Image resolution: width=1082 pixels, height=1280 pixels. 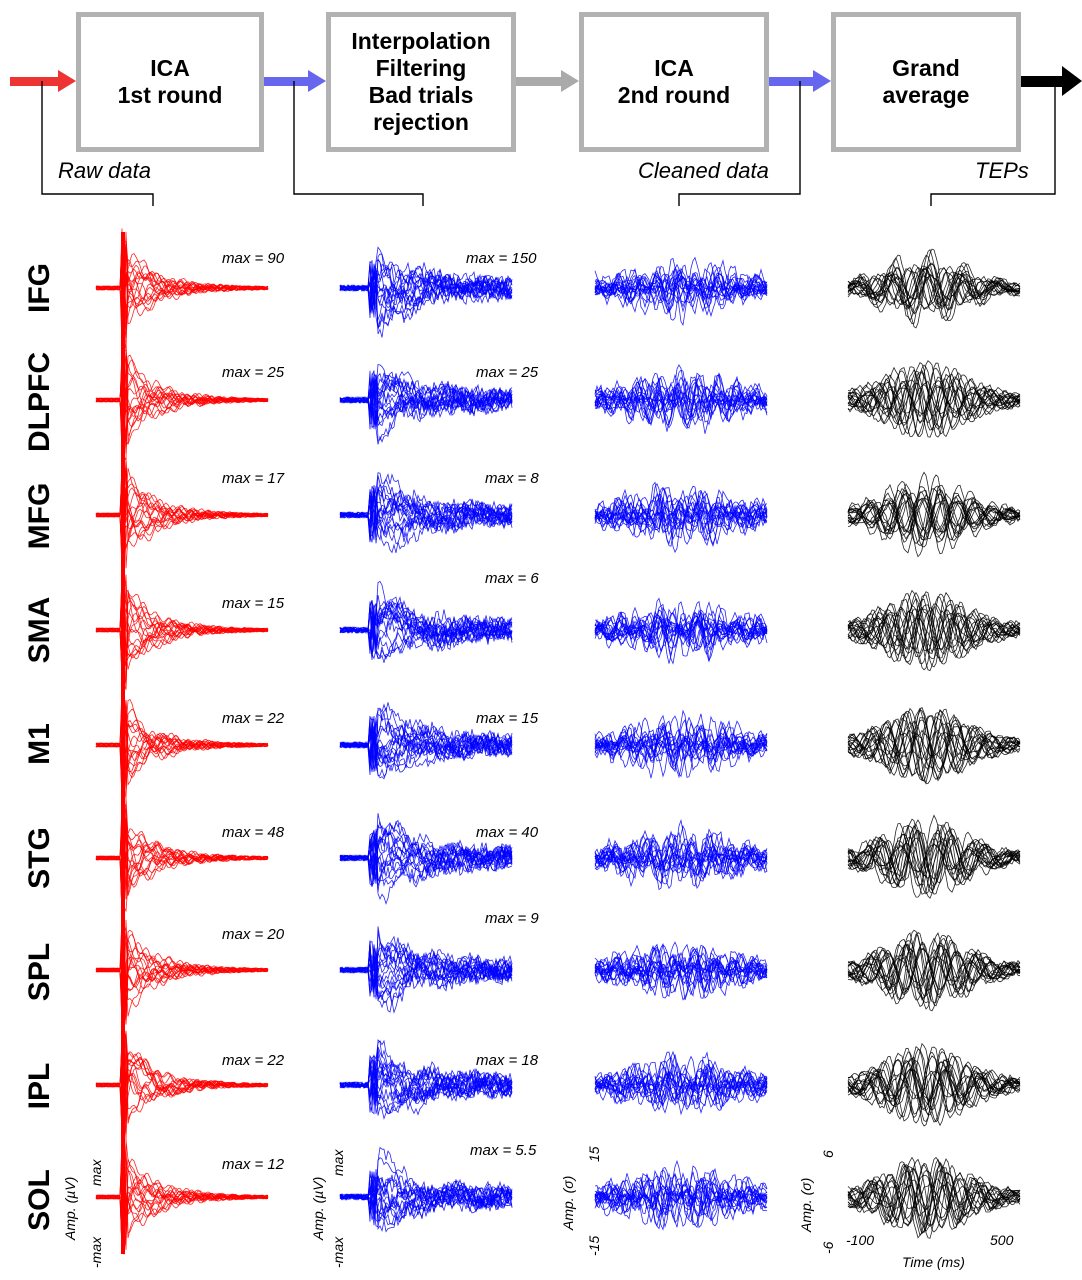 I want to click on teps-bracket, so click(x=993, y=143).